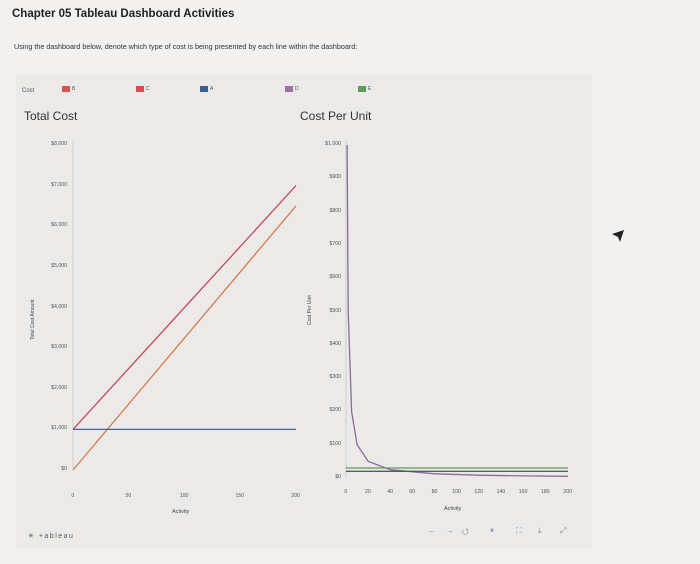  What do you see at coordinates (335, 410) in the screenshot?
I see `y-tick-label: $200` at bounding box center [335, 410].